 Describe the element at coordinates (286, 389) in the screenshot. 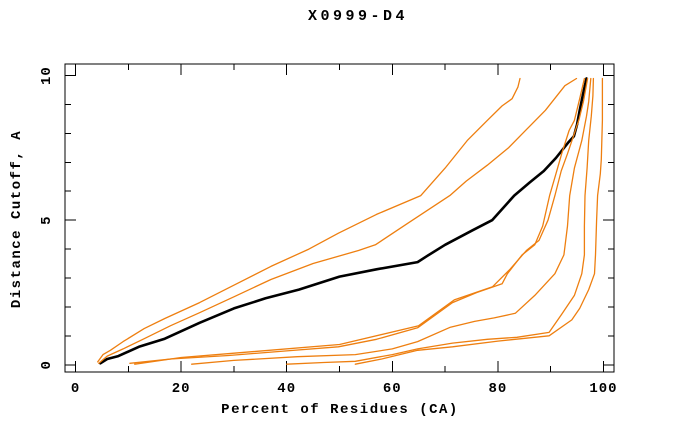

I see `svg-text: 40` at that location.